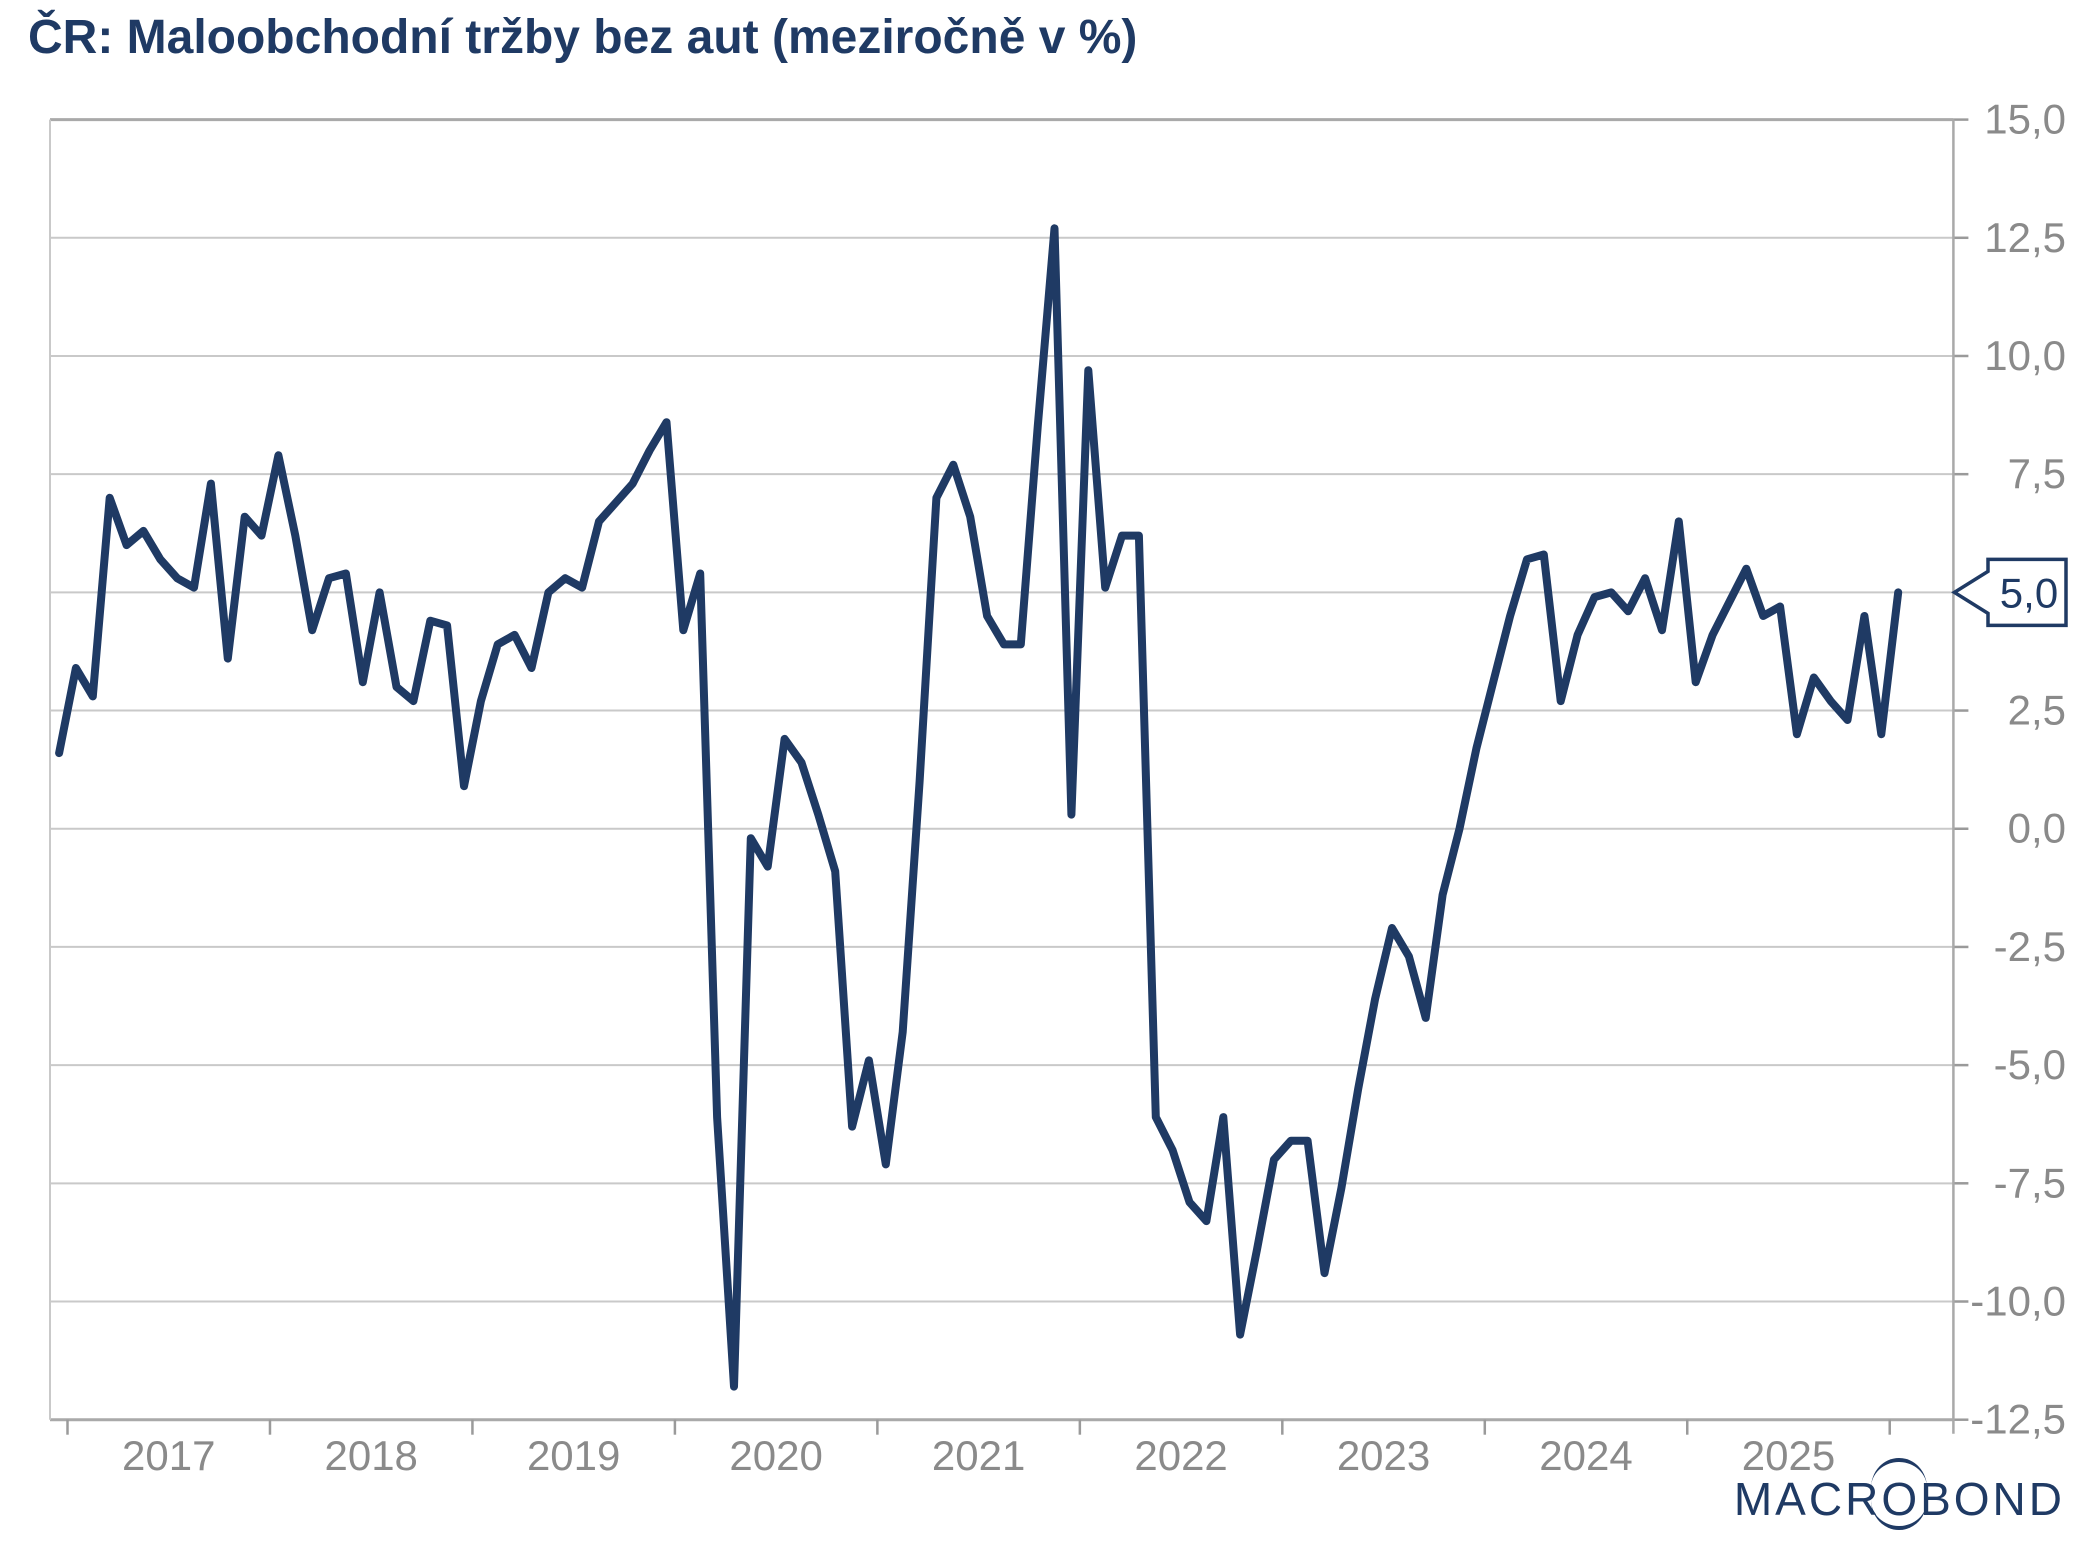  Describe the element at coordinates (1788, 1455) in the screenshot. I see `x-axis-label: 2025` at that location.